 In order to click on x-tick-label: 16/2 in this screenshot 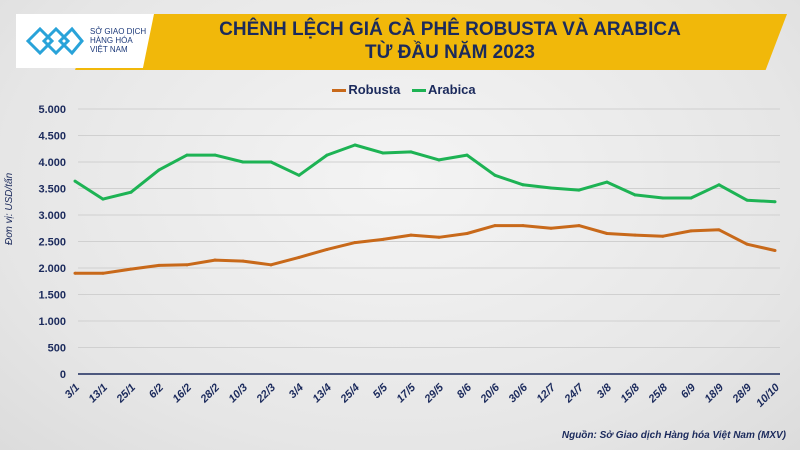, I will do `click(182, 394)`.